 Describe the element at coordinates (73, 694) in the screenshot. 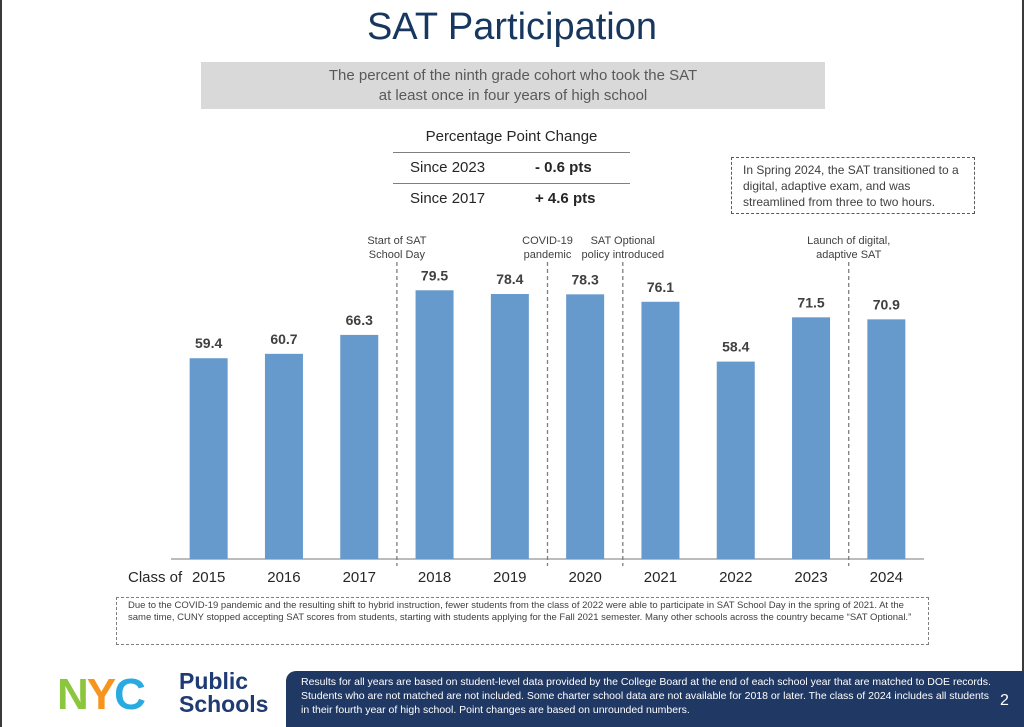

I see `logo-letter-n: N` at that location.